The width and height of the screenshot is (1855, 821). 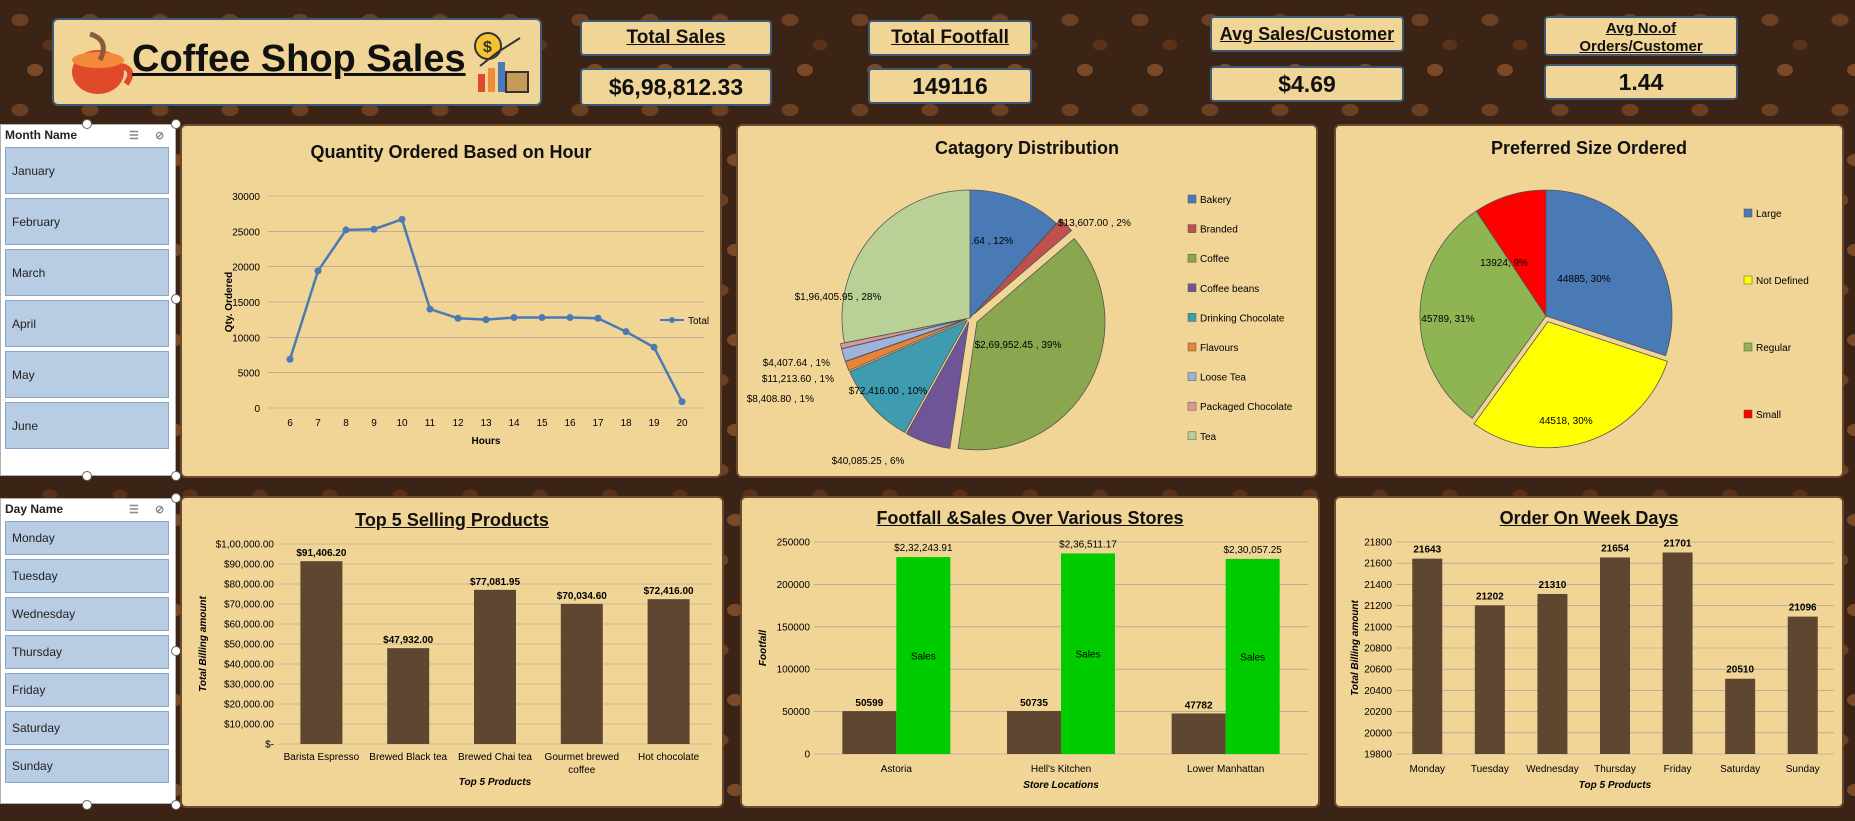 I want to click on y-tick-label: 21800, so click(x=1378, y=543).